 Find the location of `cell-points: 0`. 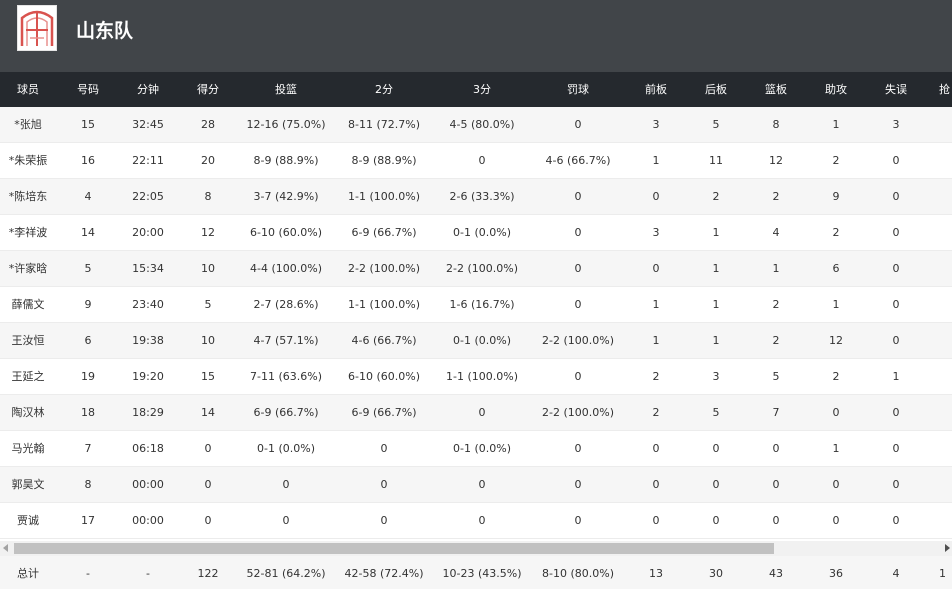

cell-points: 0 is located at coordinates (208, 484).